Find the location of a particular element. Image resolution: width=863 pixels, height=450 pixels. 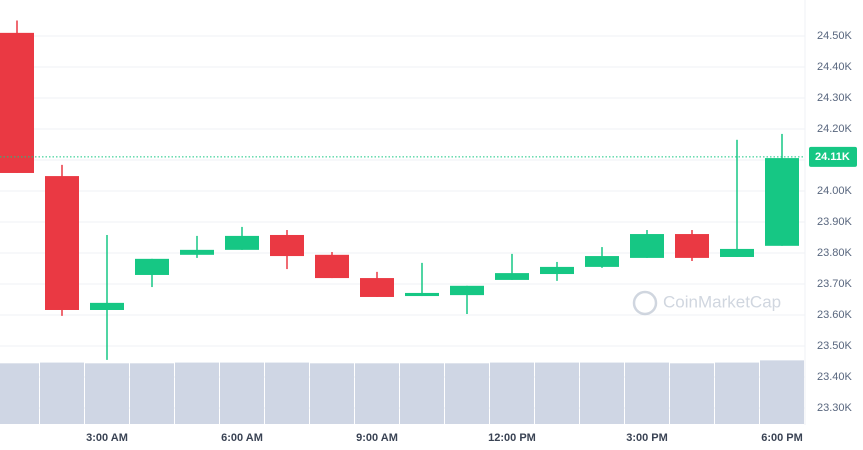

current-price-label: 24.11K is located at coordinates (832, 157).